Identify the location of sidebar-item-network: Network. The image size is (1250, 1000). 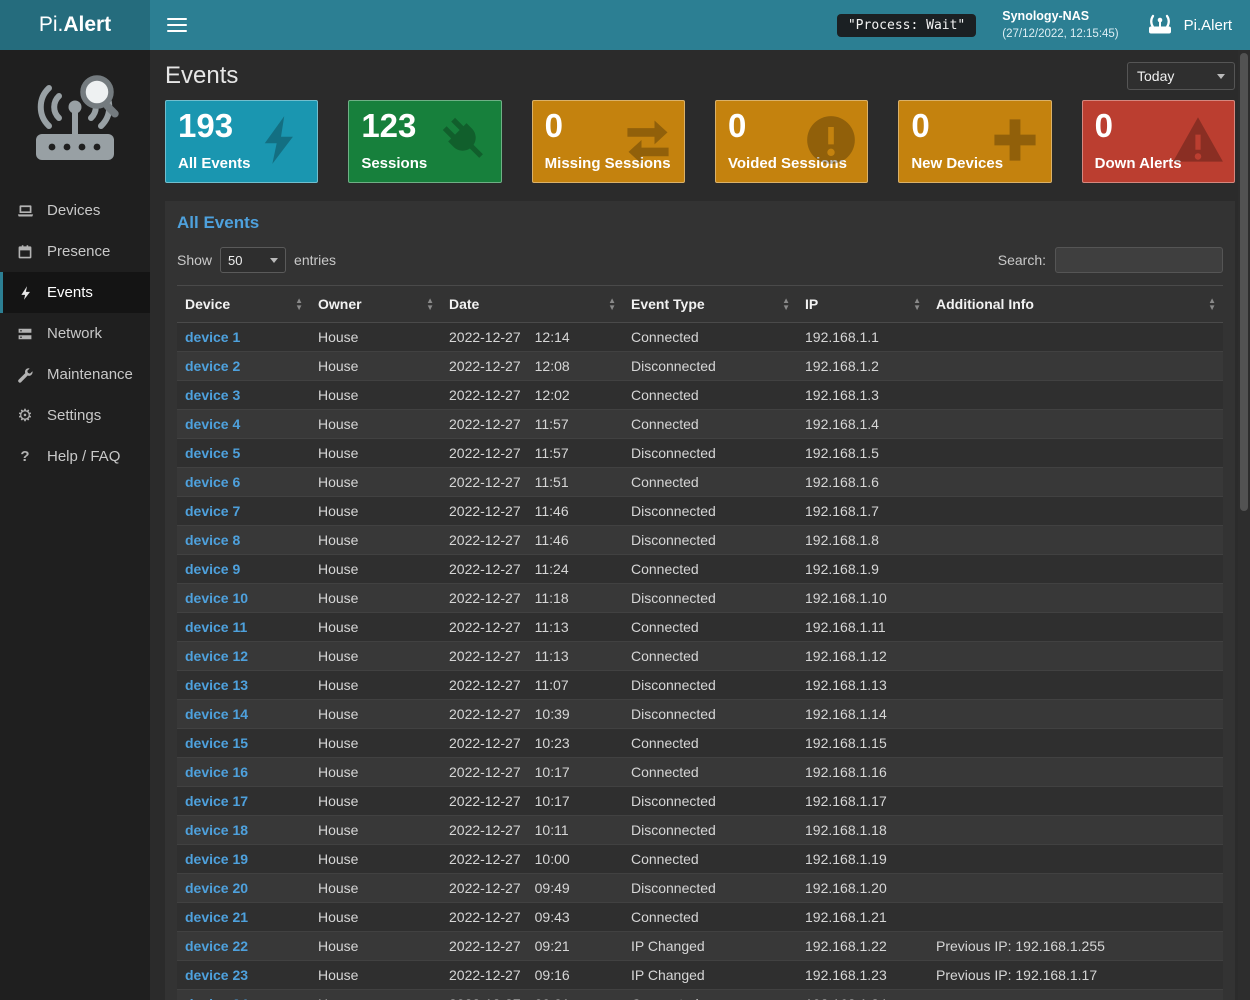
(75, 333).